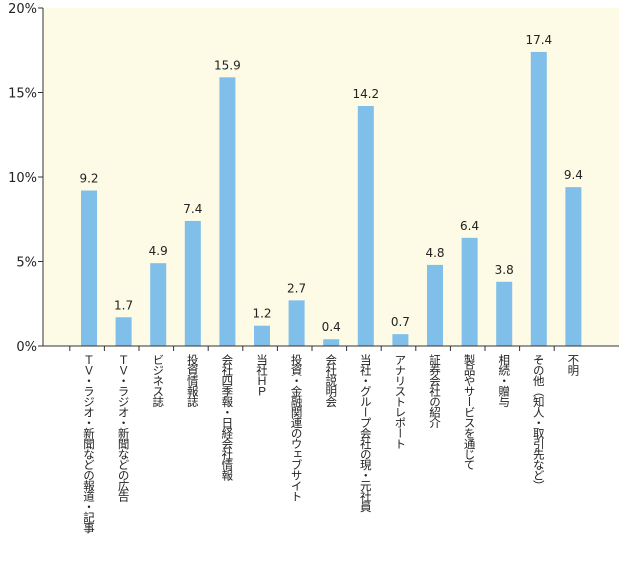  I want to click on category-label: 投資・金融関連のウェブサイト, so click(297, 427).